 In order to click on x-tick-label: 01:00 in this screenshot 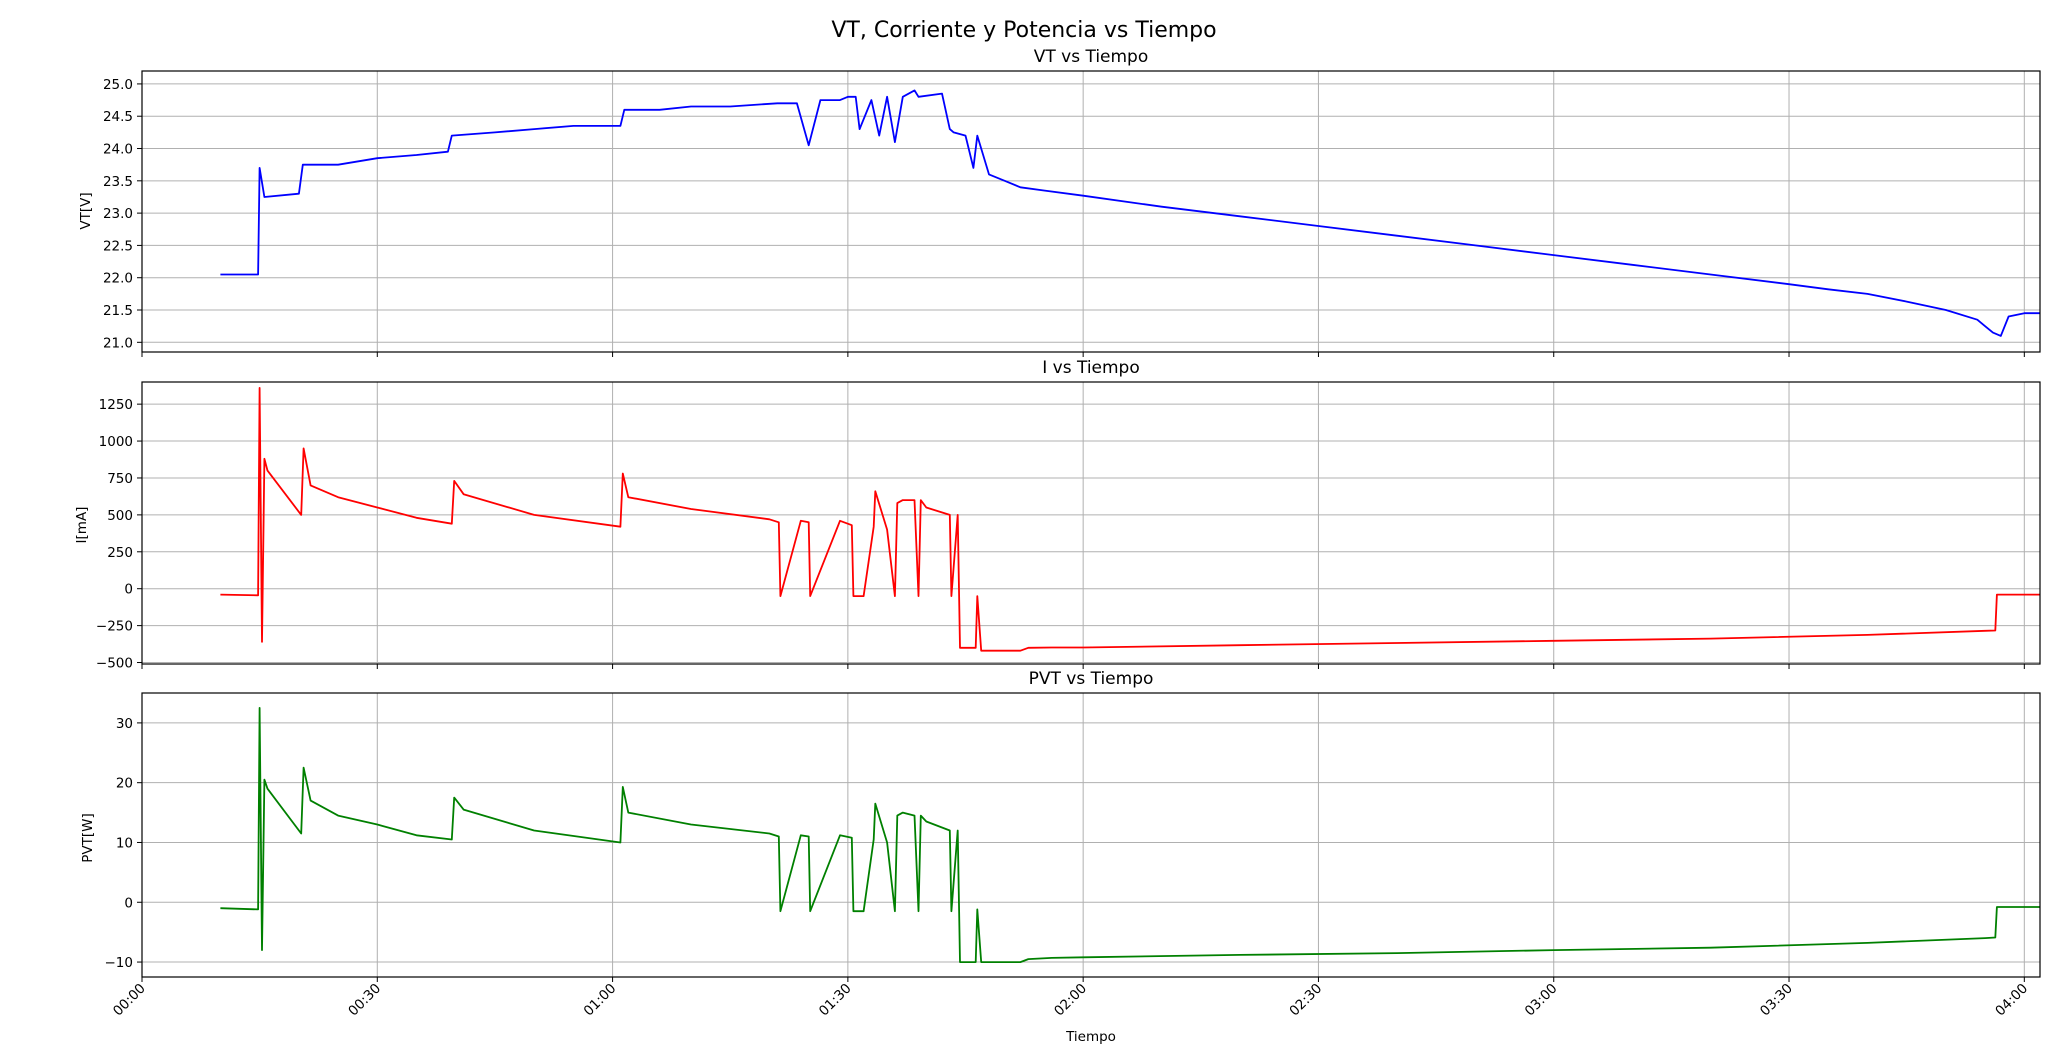, I will do `click(600, 1000)`.